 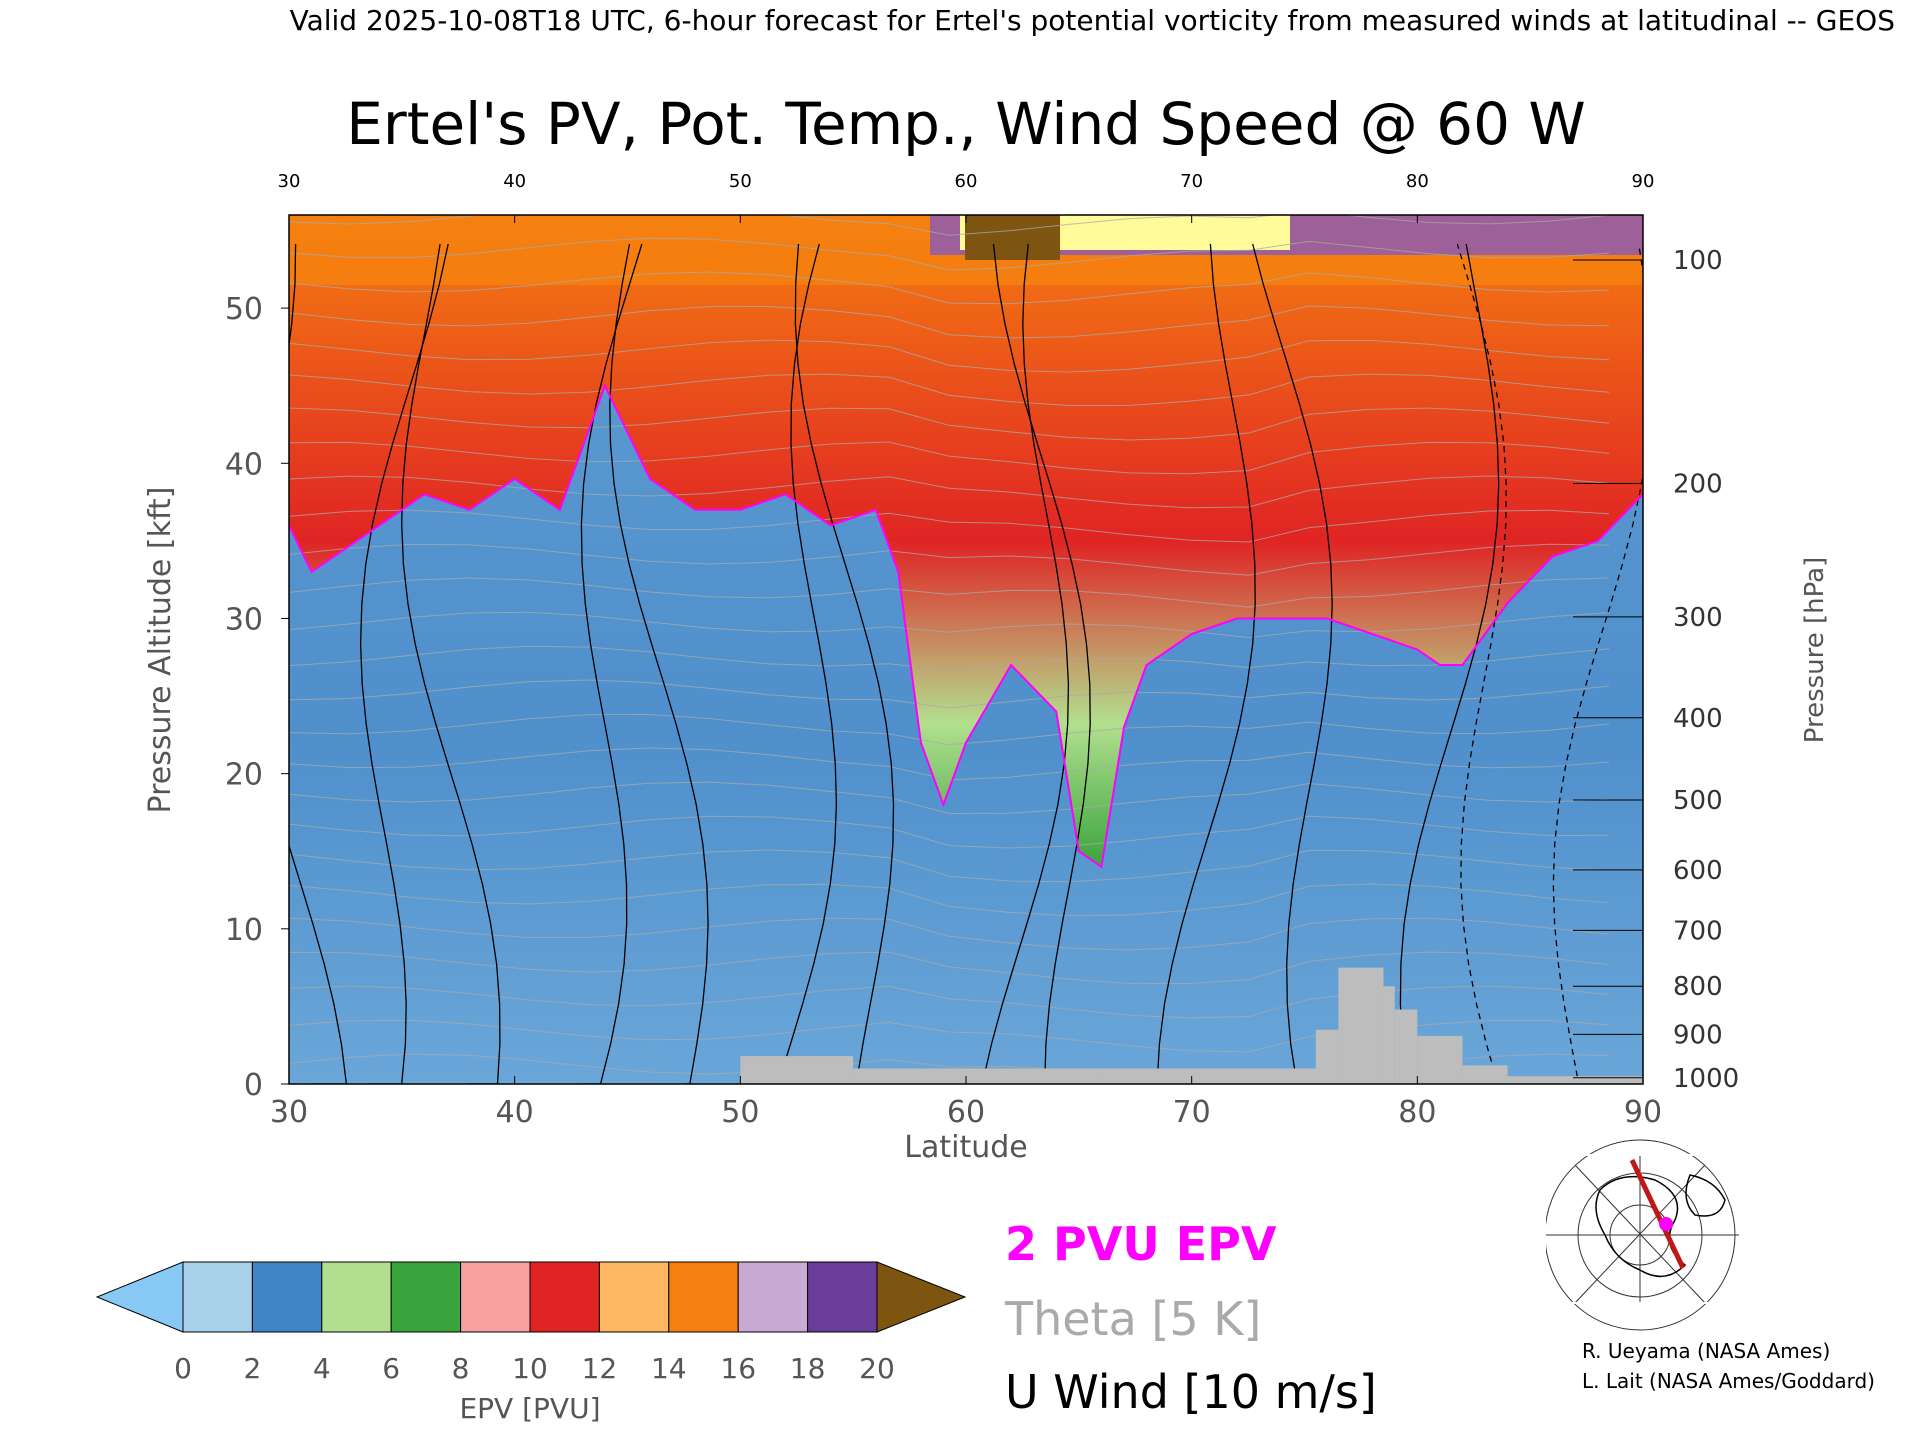 I want to click on pressure-tick-label: 400, so click(x=1698, y=719).